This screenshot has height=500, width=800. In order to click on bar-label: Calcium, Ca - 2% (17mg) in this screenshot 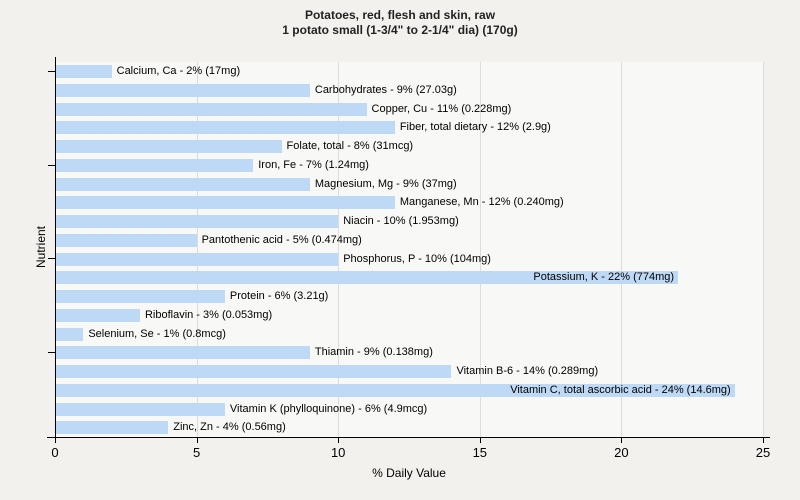, I will do `click(178, 71)`.